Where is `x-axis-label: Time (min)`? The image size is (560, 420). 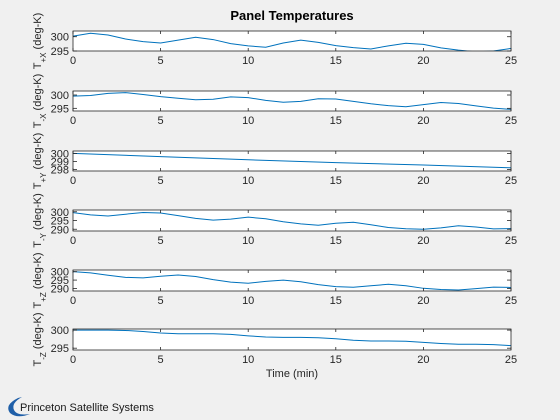 x-axis-label: Time (min) is located at coordinates (292, 374).